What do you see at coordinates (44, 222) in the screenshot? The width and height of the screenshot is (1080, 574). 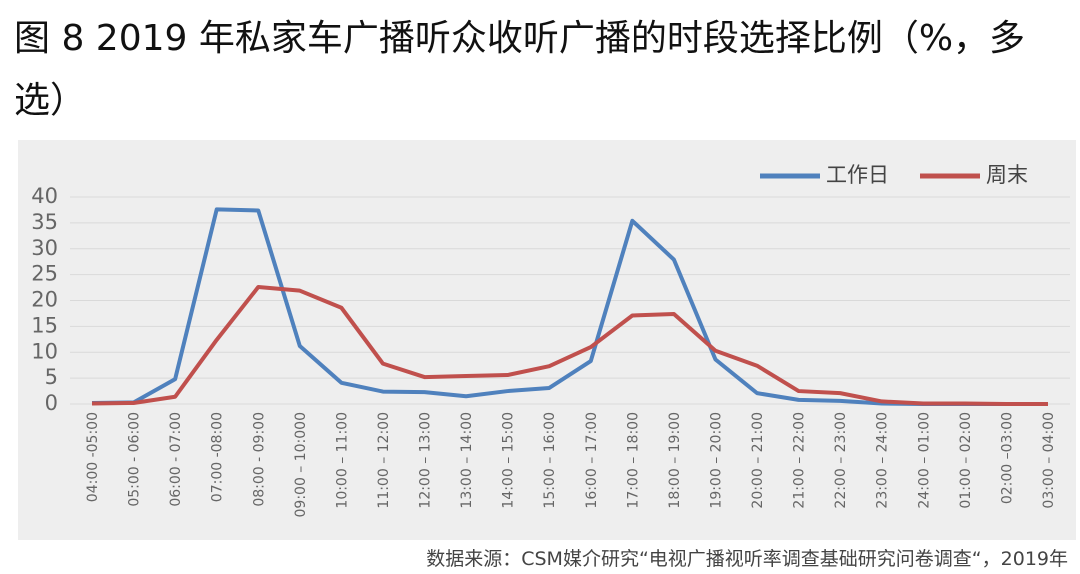 I see `y-tick-label: 35` at bounding box center [44, 222].